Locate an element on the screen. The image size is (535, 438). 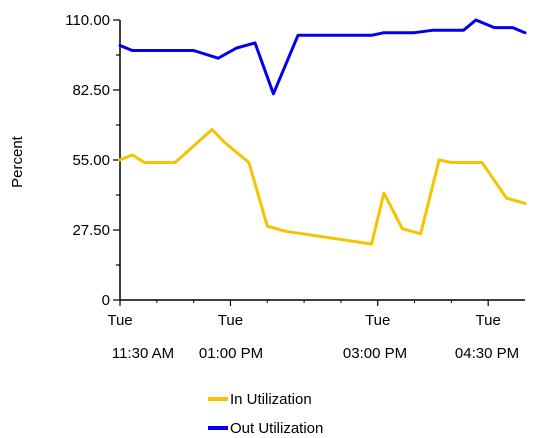
legend: In Utilization Out Utilization is located at coordinates (265, 414).